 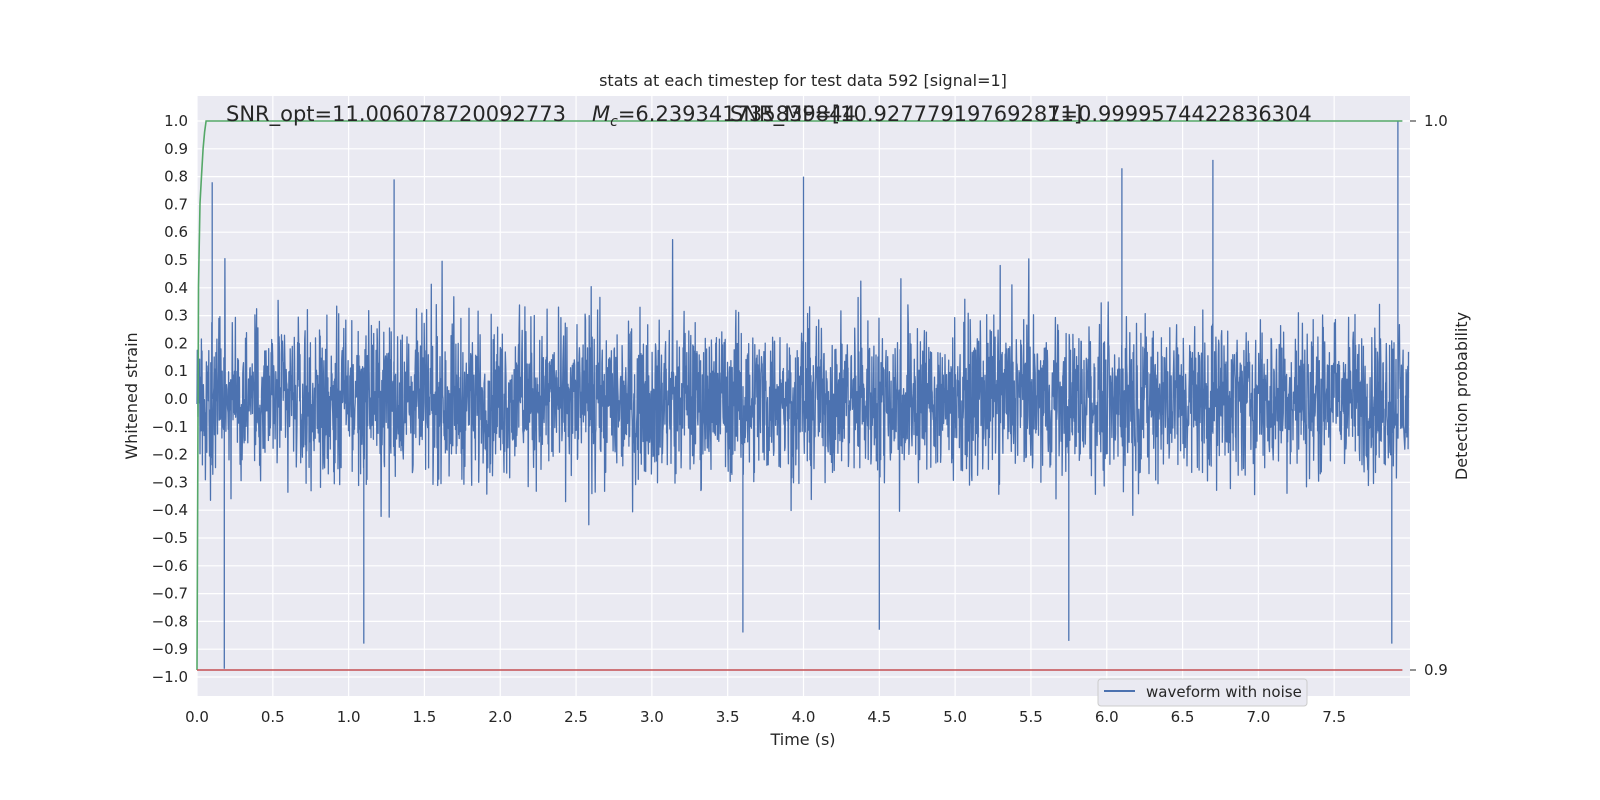 I want to click on y-tick-label: −0.8, so click(x=170, y=621).